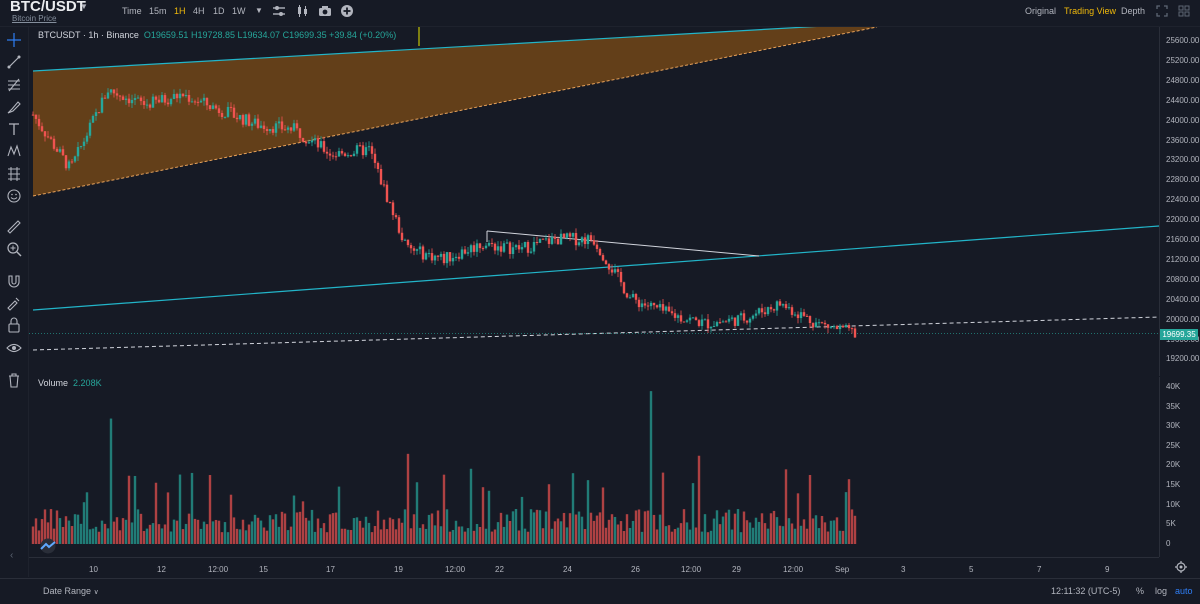 The image size is (1200, 604). Describe the element at coordinates (279, 11) in the screenshot. I see `indicators-icon` at that location.